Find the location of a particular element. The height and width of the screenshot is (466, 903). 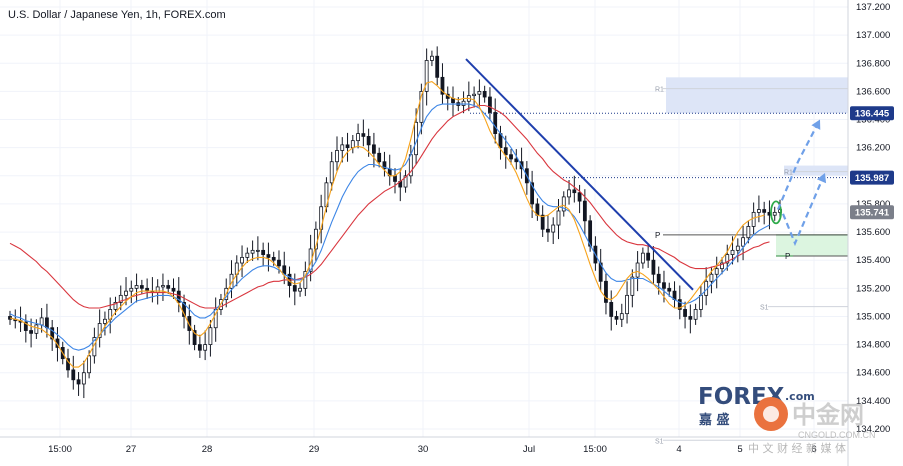

price-tick-label: 135.400 is located at coordinates (873, 260).